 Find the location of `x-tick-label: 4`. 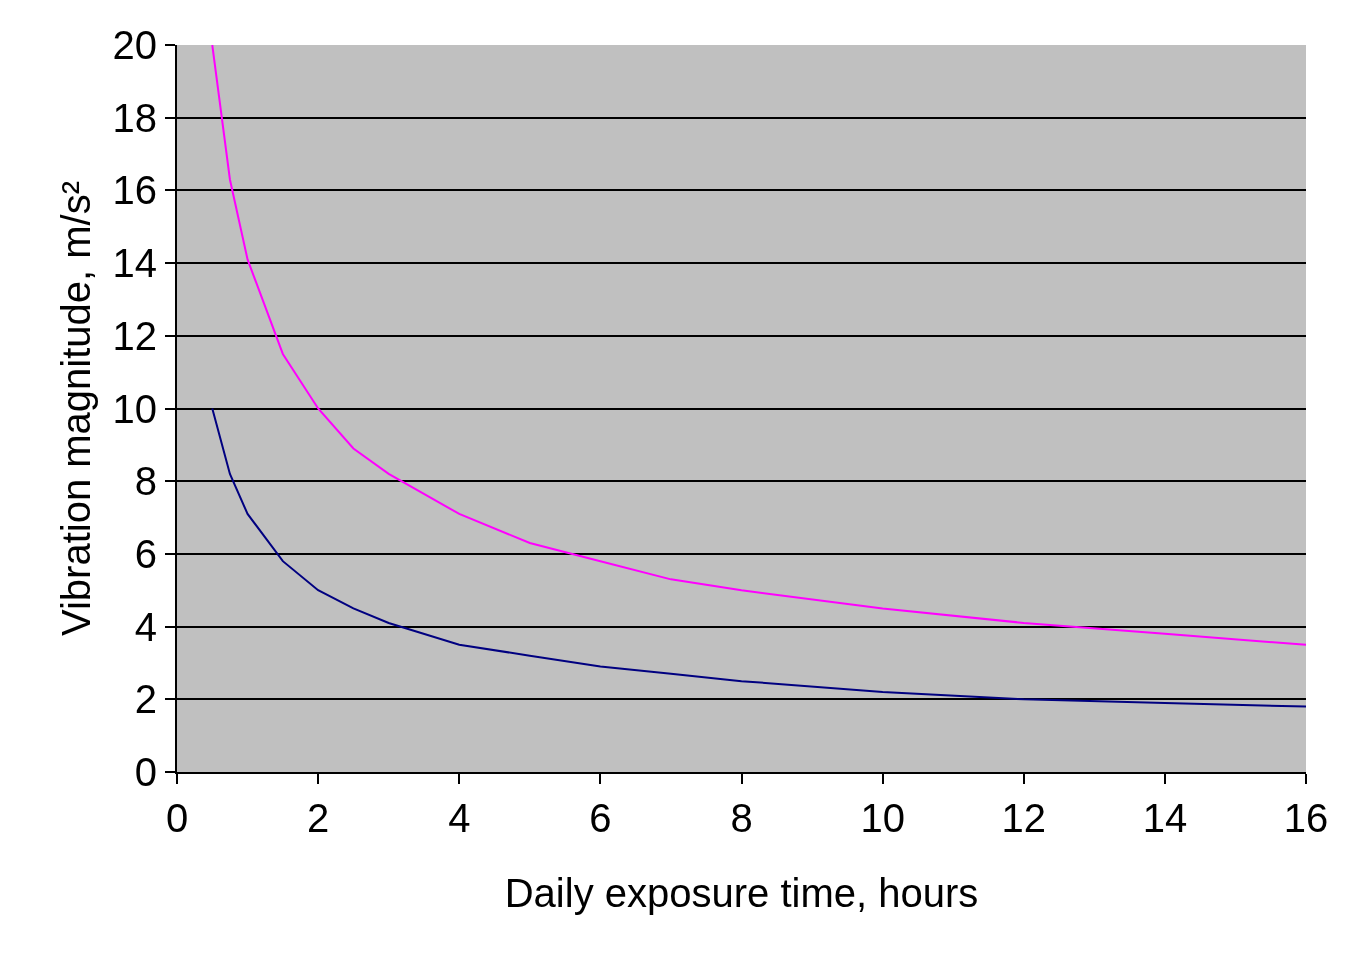

x-tick-label: 4 is located at coordinates (459, 818).